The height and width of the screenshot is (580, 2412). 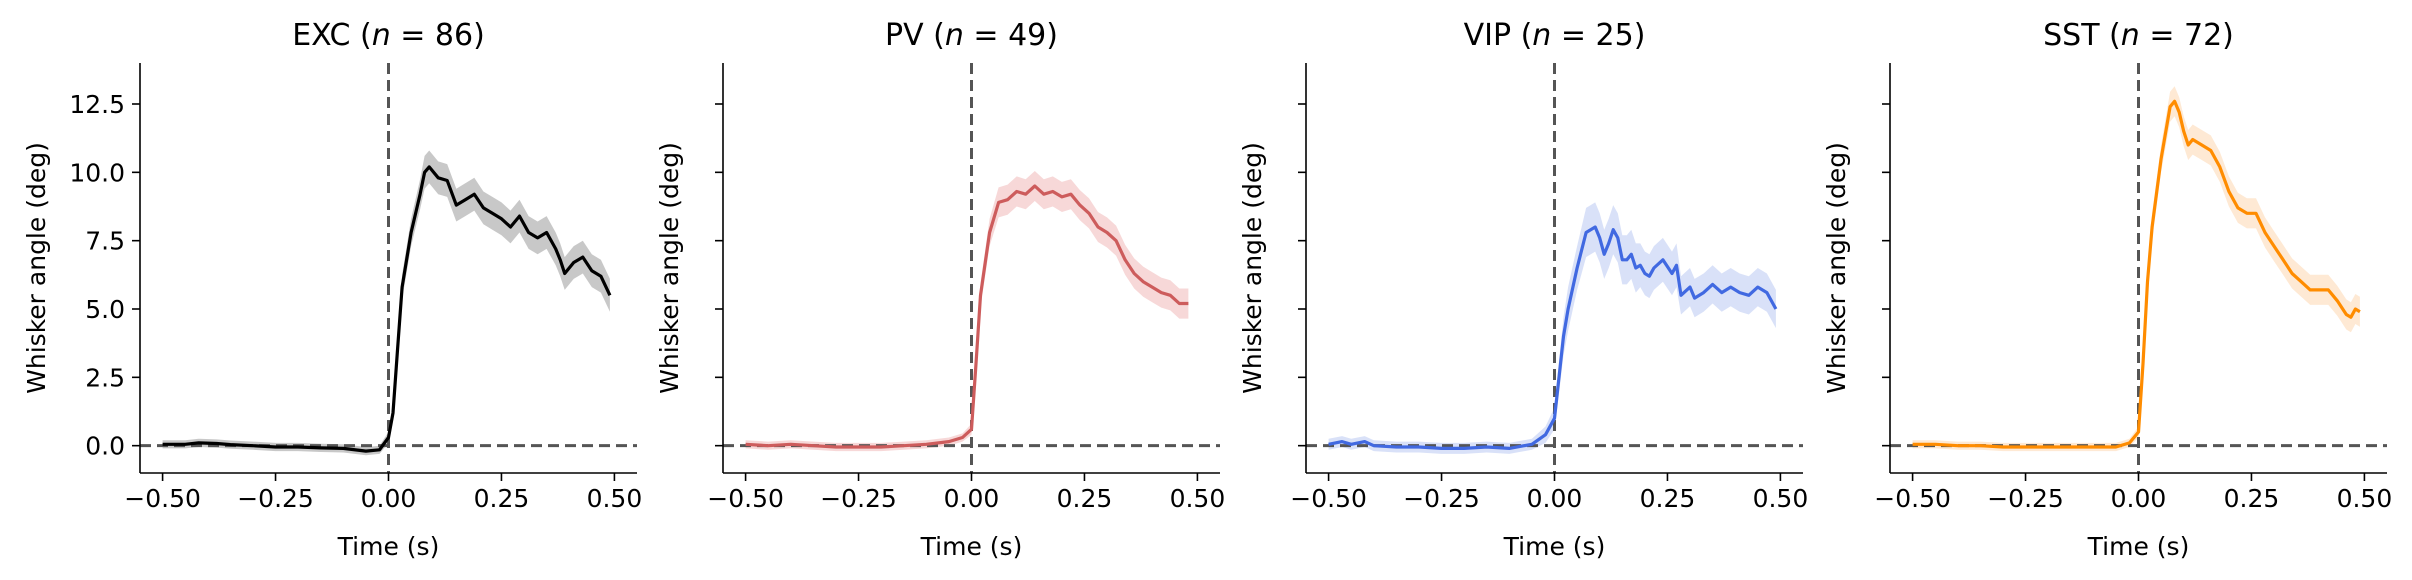 What do you see at coordinates (105, 241) in the screenshot?
I see `y-tick-label: 7.5` at bounding box center [105, 241].